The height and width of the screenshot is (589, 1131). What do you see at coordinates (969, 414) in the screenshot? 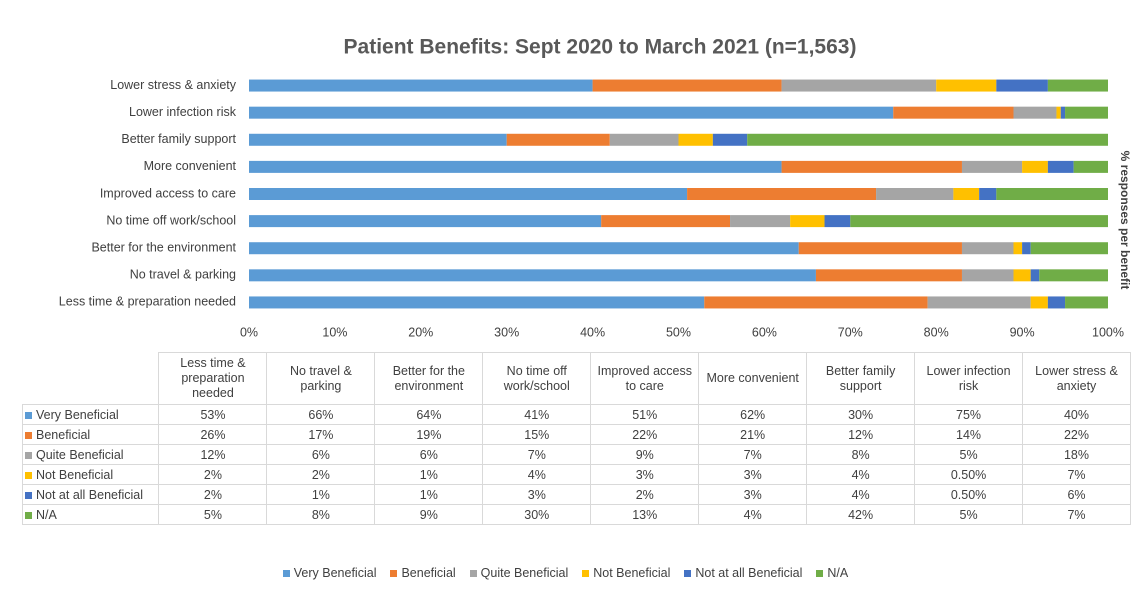
I see `table-cell: 75%` at bounding box center [969, 414].